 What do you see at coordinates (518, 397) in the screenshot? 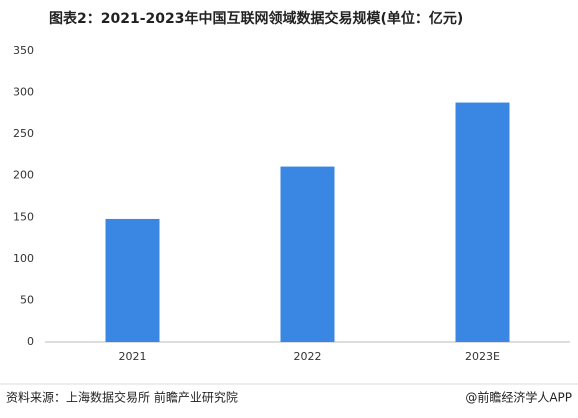
I see `credit: @前瞻经济学人APP` at bounding box center [518, 397].